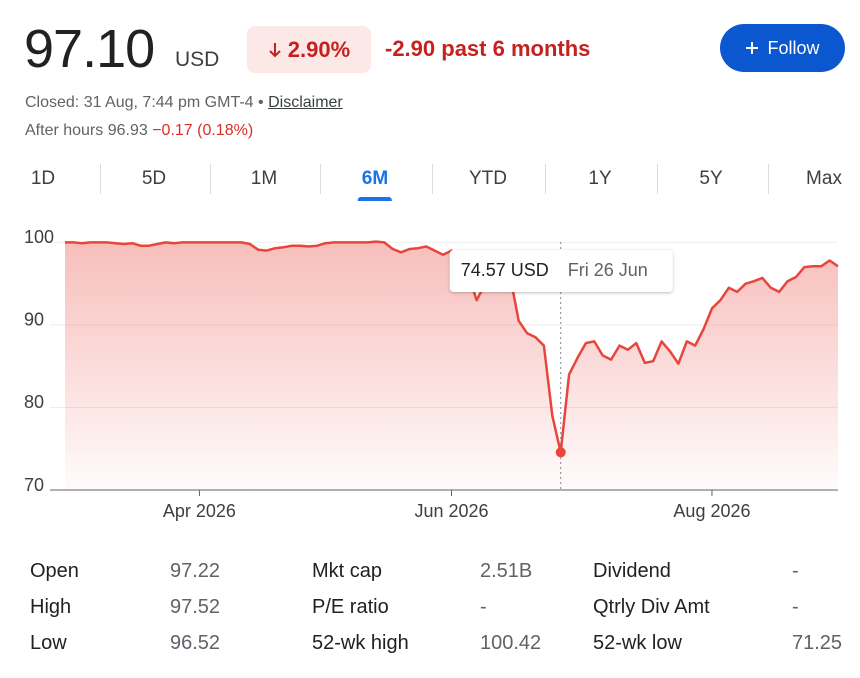  I want to click on disclaimer-link: Disclaimer, so click(305, 102).